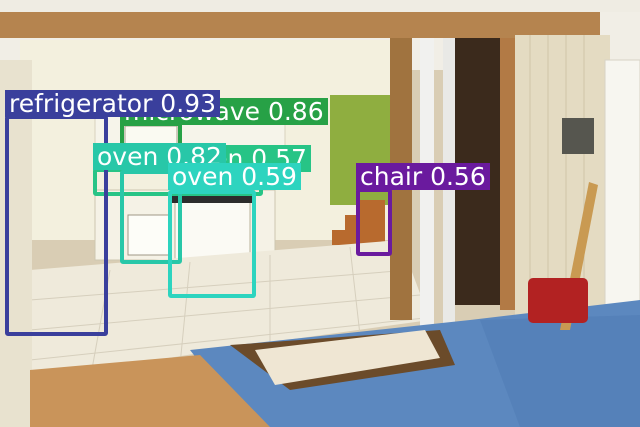 The image size is (640, 427). I want to click on detection-label-chair: chair 0.56, so click(423, 176).